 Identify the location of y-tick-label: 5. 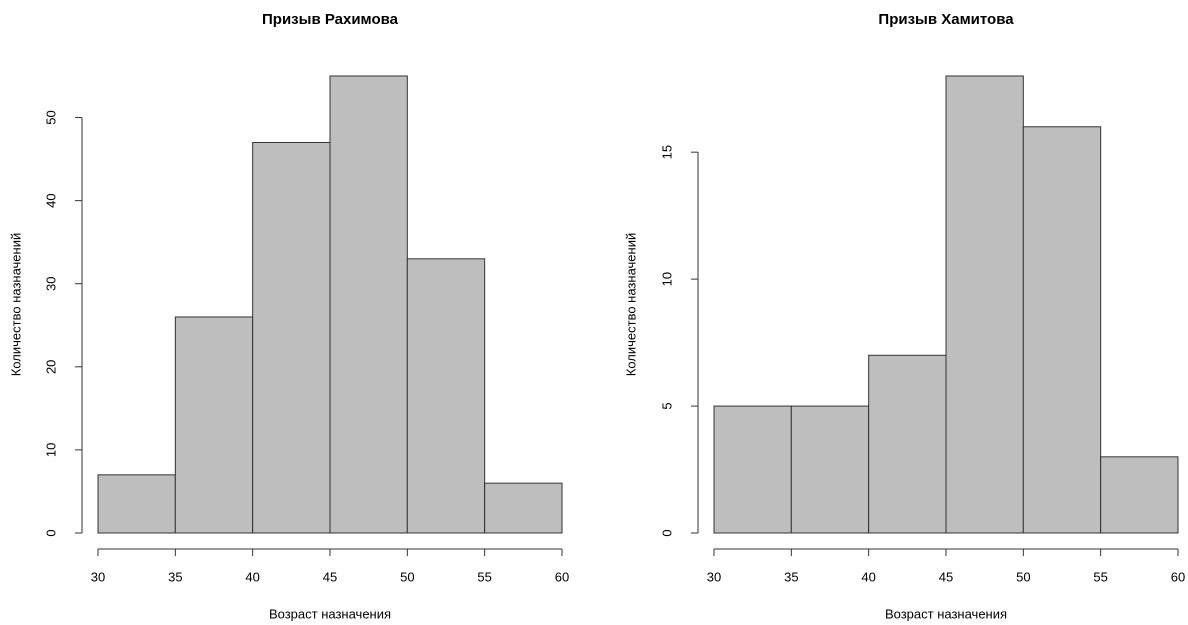
(666, 405).